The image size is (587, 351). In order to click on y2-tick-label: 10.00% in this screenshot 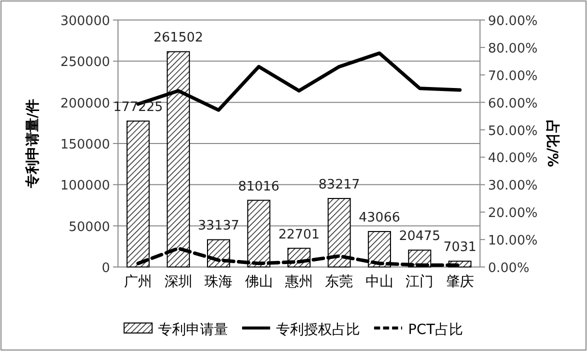, I will do `click(513, 241)`.